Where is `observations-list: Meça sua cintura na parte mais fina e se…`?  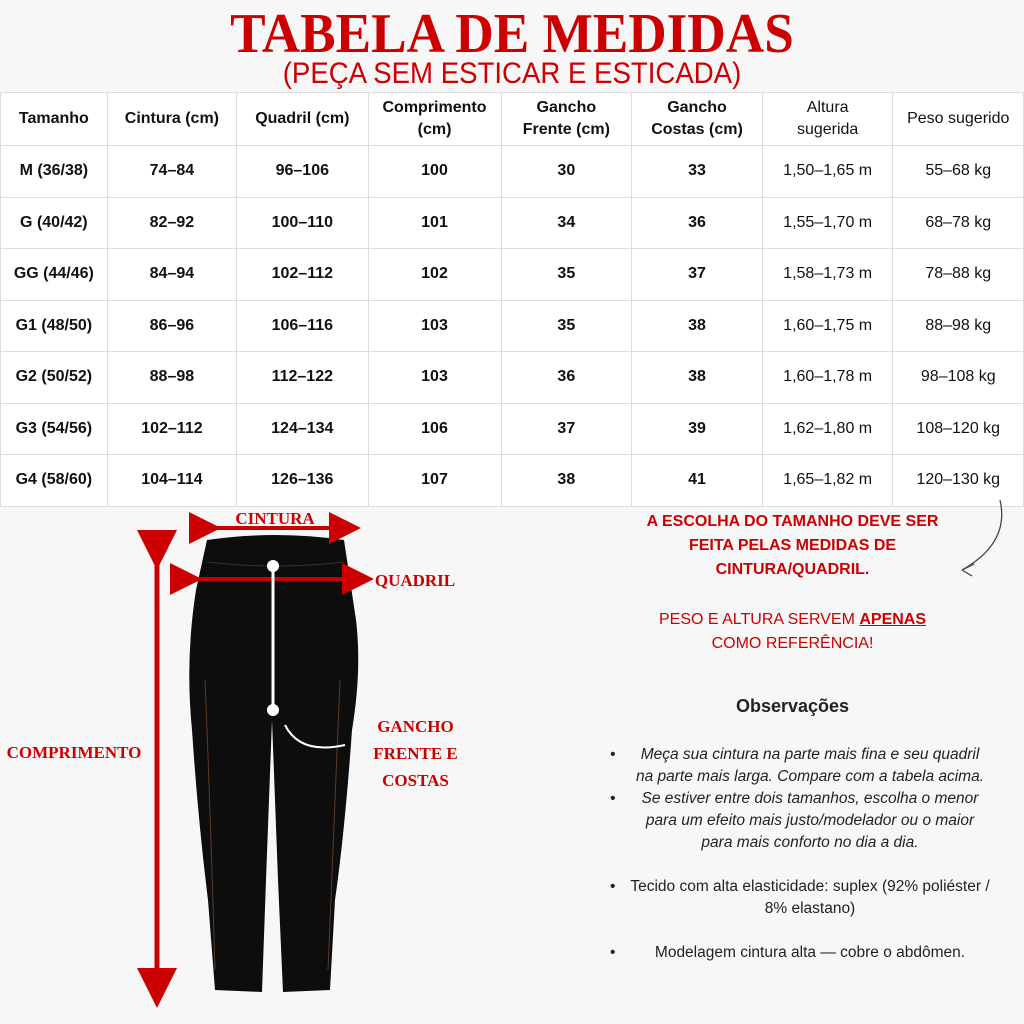
observations-list: Meça sua cintura na parte mais fina e se… is located at coordinates (800, 854).